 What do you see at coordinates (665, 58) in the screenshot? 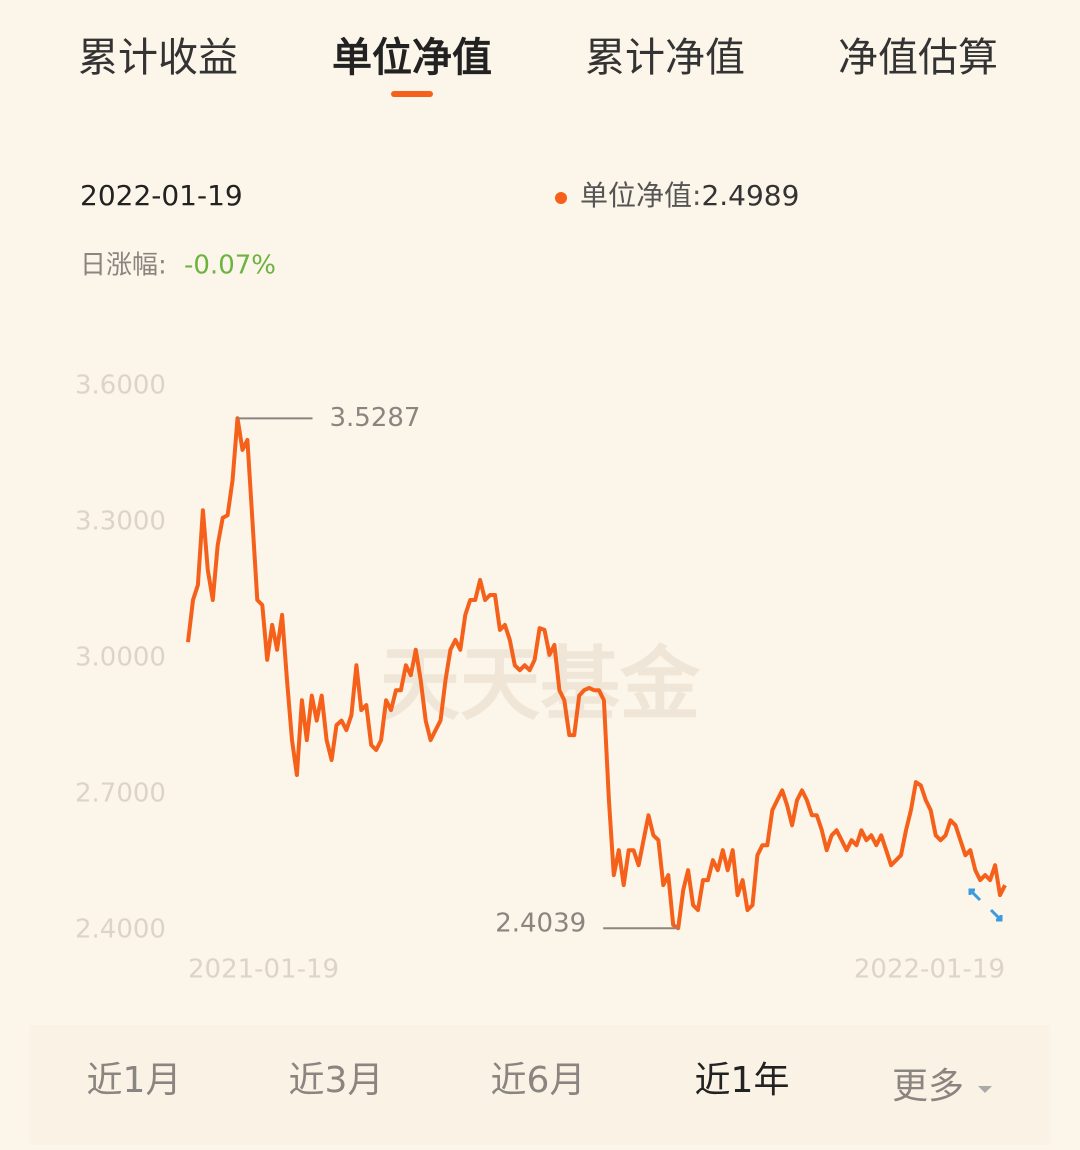
I see `tab: 累计净值` at bounding box center [665, 58].